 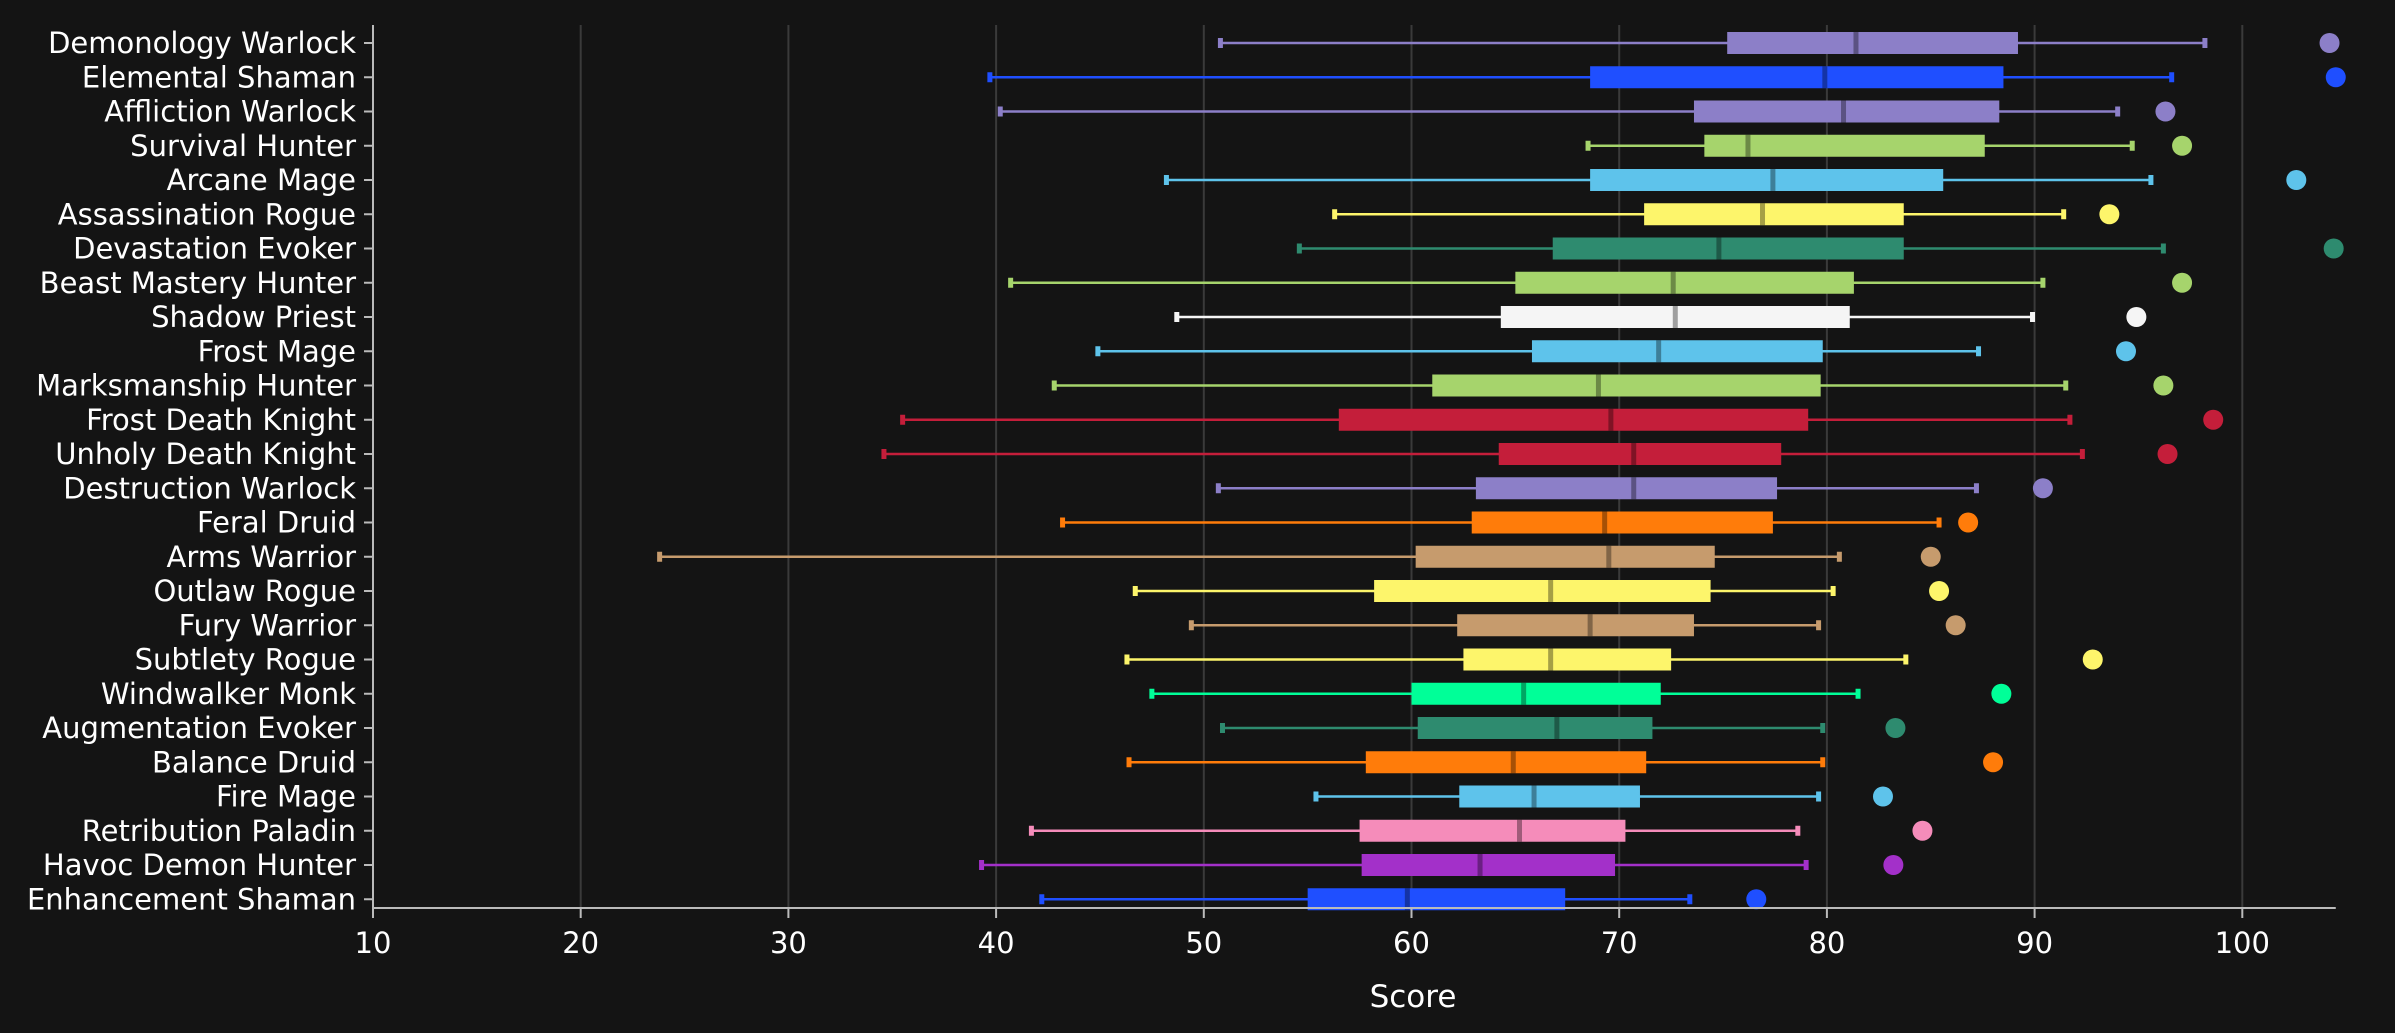 I want to click on class-label: Beast Mastery Hunter, so click(x=198, y=283).